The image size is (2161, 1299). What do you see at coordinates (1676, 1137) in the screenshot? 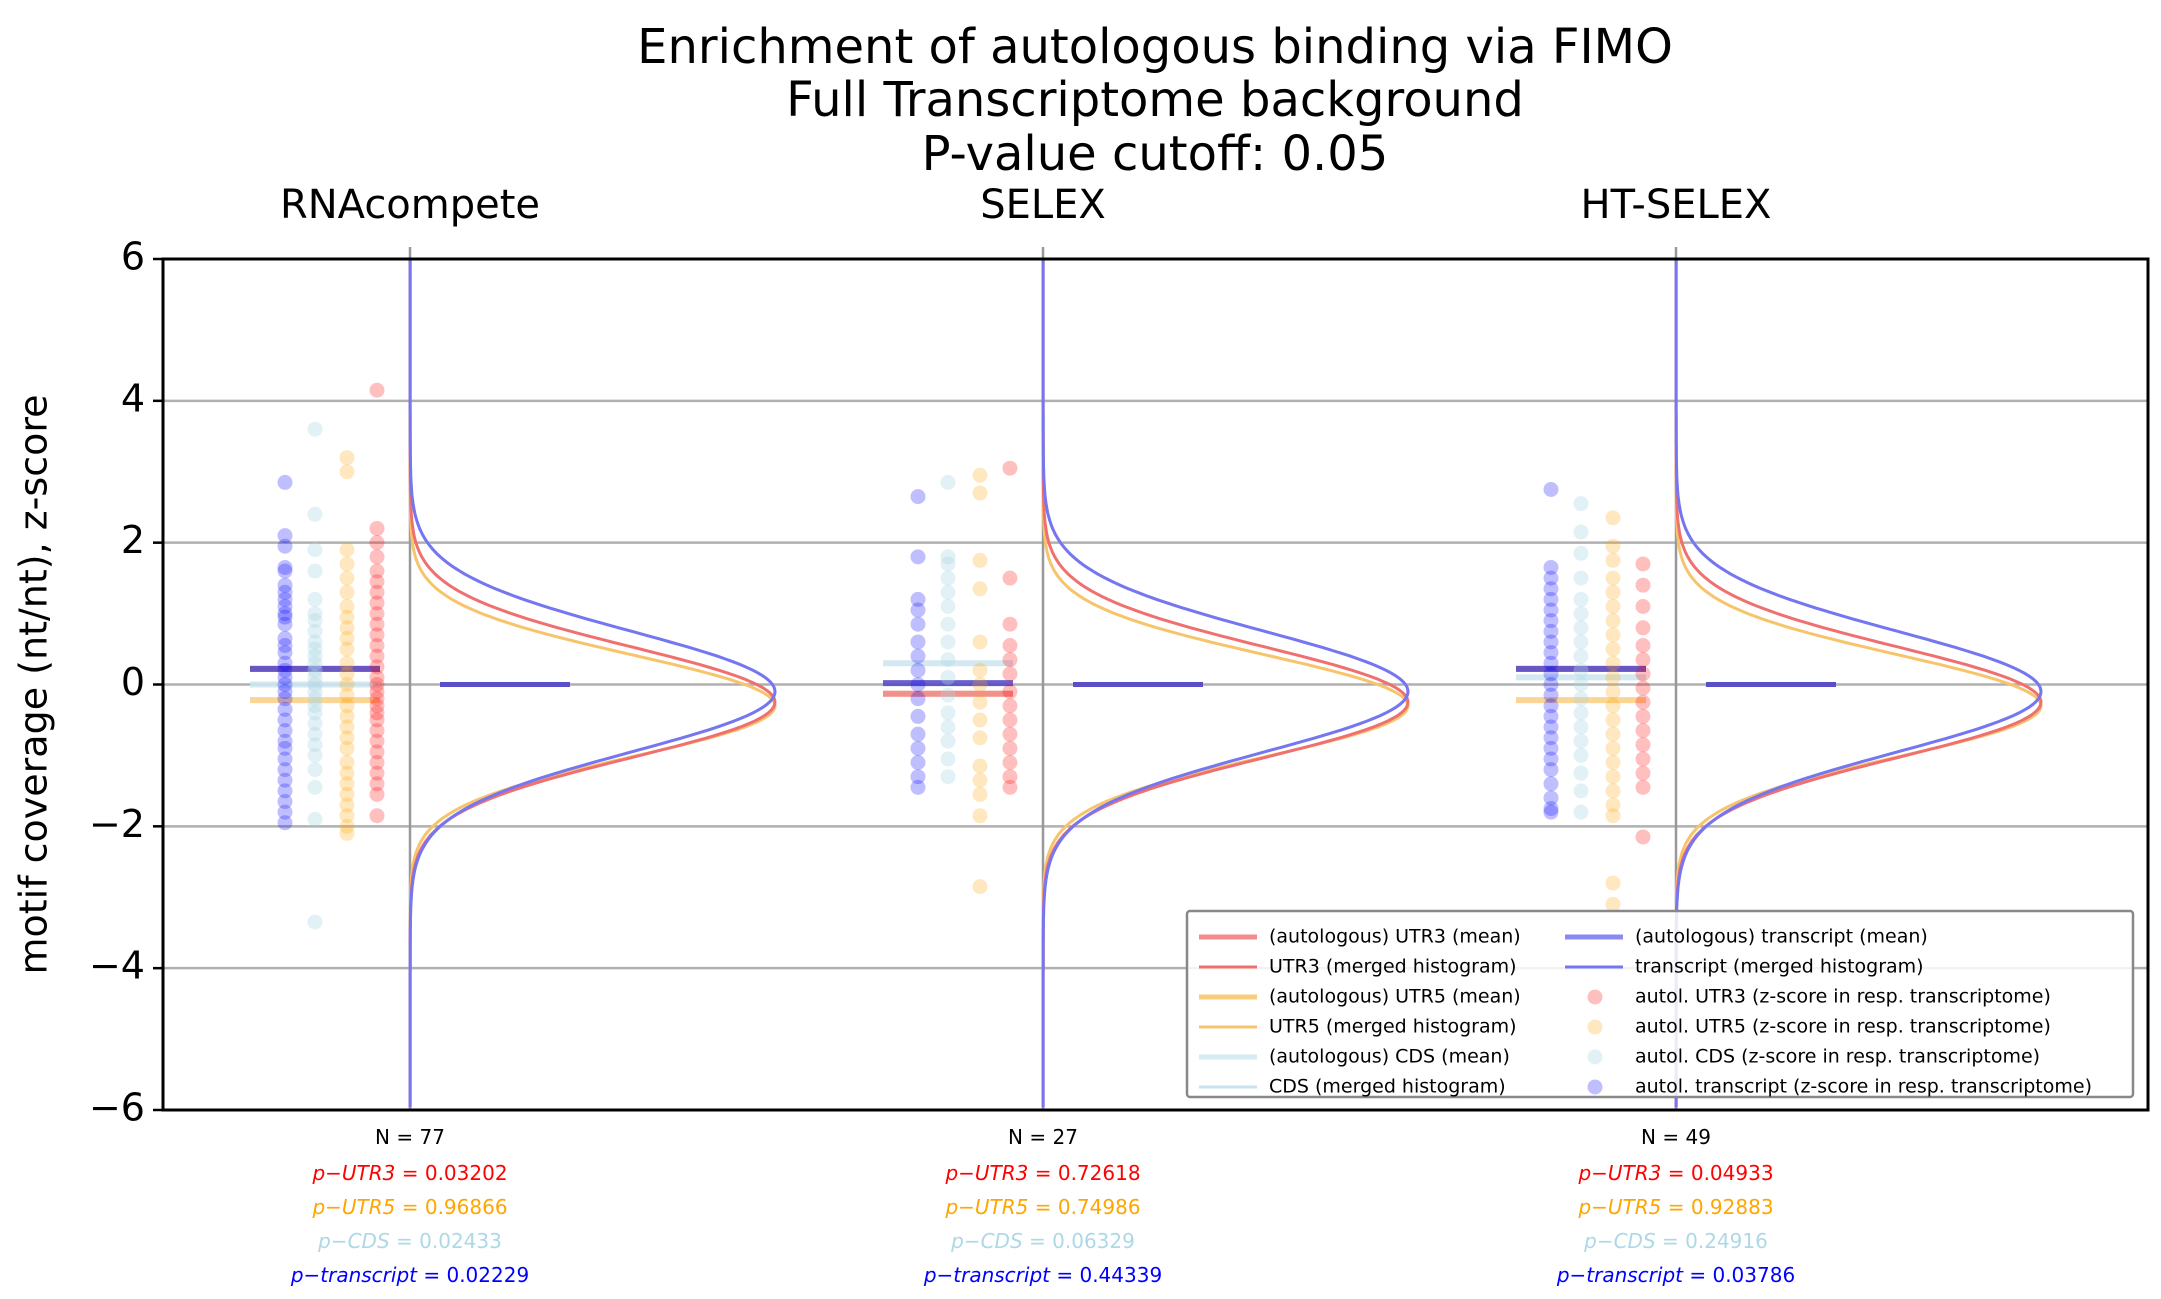
I see `n-count-ht-selex: N = 49` at bounding box center [1676, 1137].